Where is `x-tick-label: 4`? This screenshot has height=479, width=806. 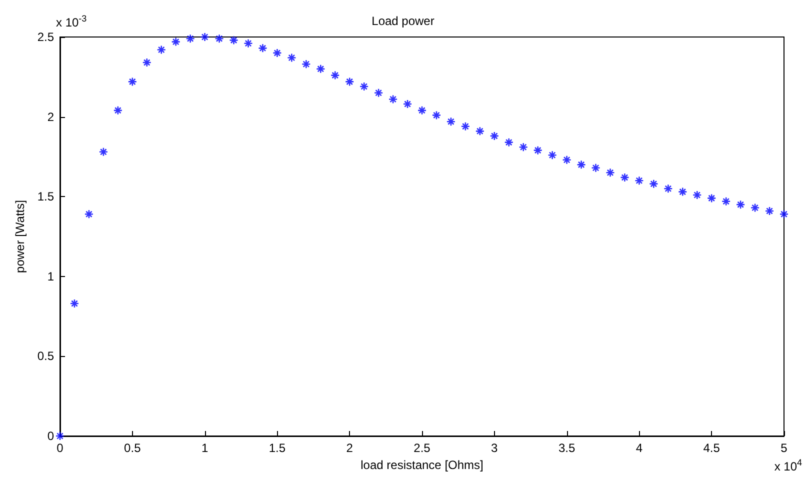 x-tick-label: 4 is located at coordinates (639, 448).